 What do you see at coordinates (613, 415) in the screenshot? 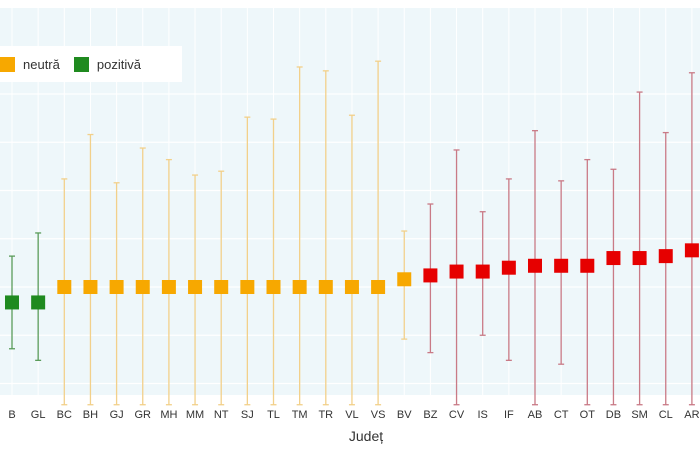
I see `x-tick-label: DB` at bounding box center [613, 415].